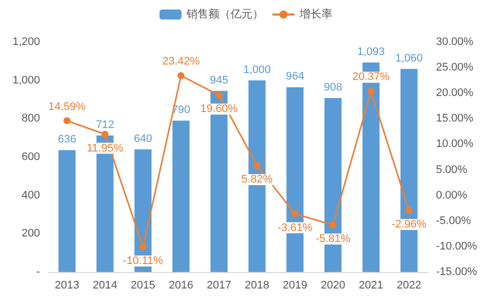 The height and width of the screenshot is (302, 492). I want to click on data-label: 964, so click(295, 76).